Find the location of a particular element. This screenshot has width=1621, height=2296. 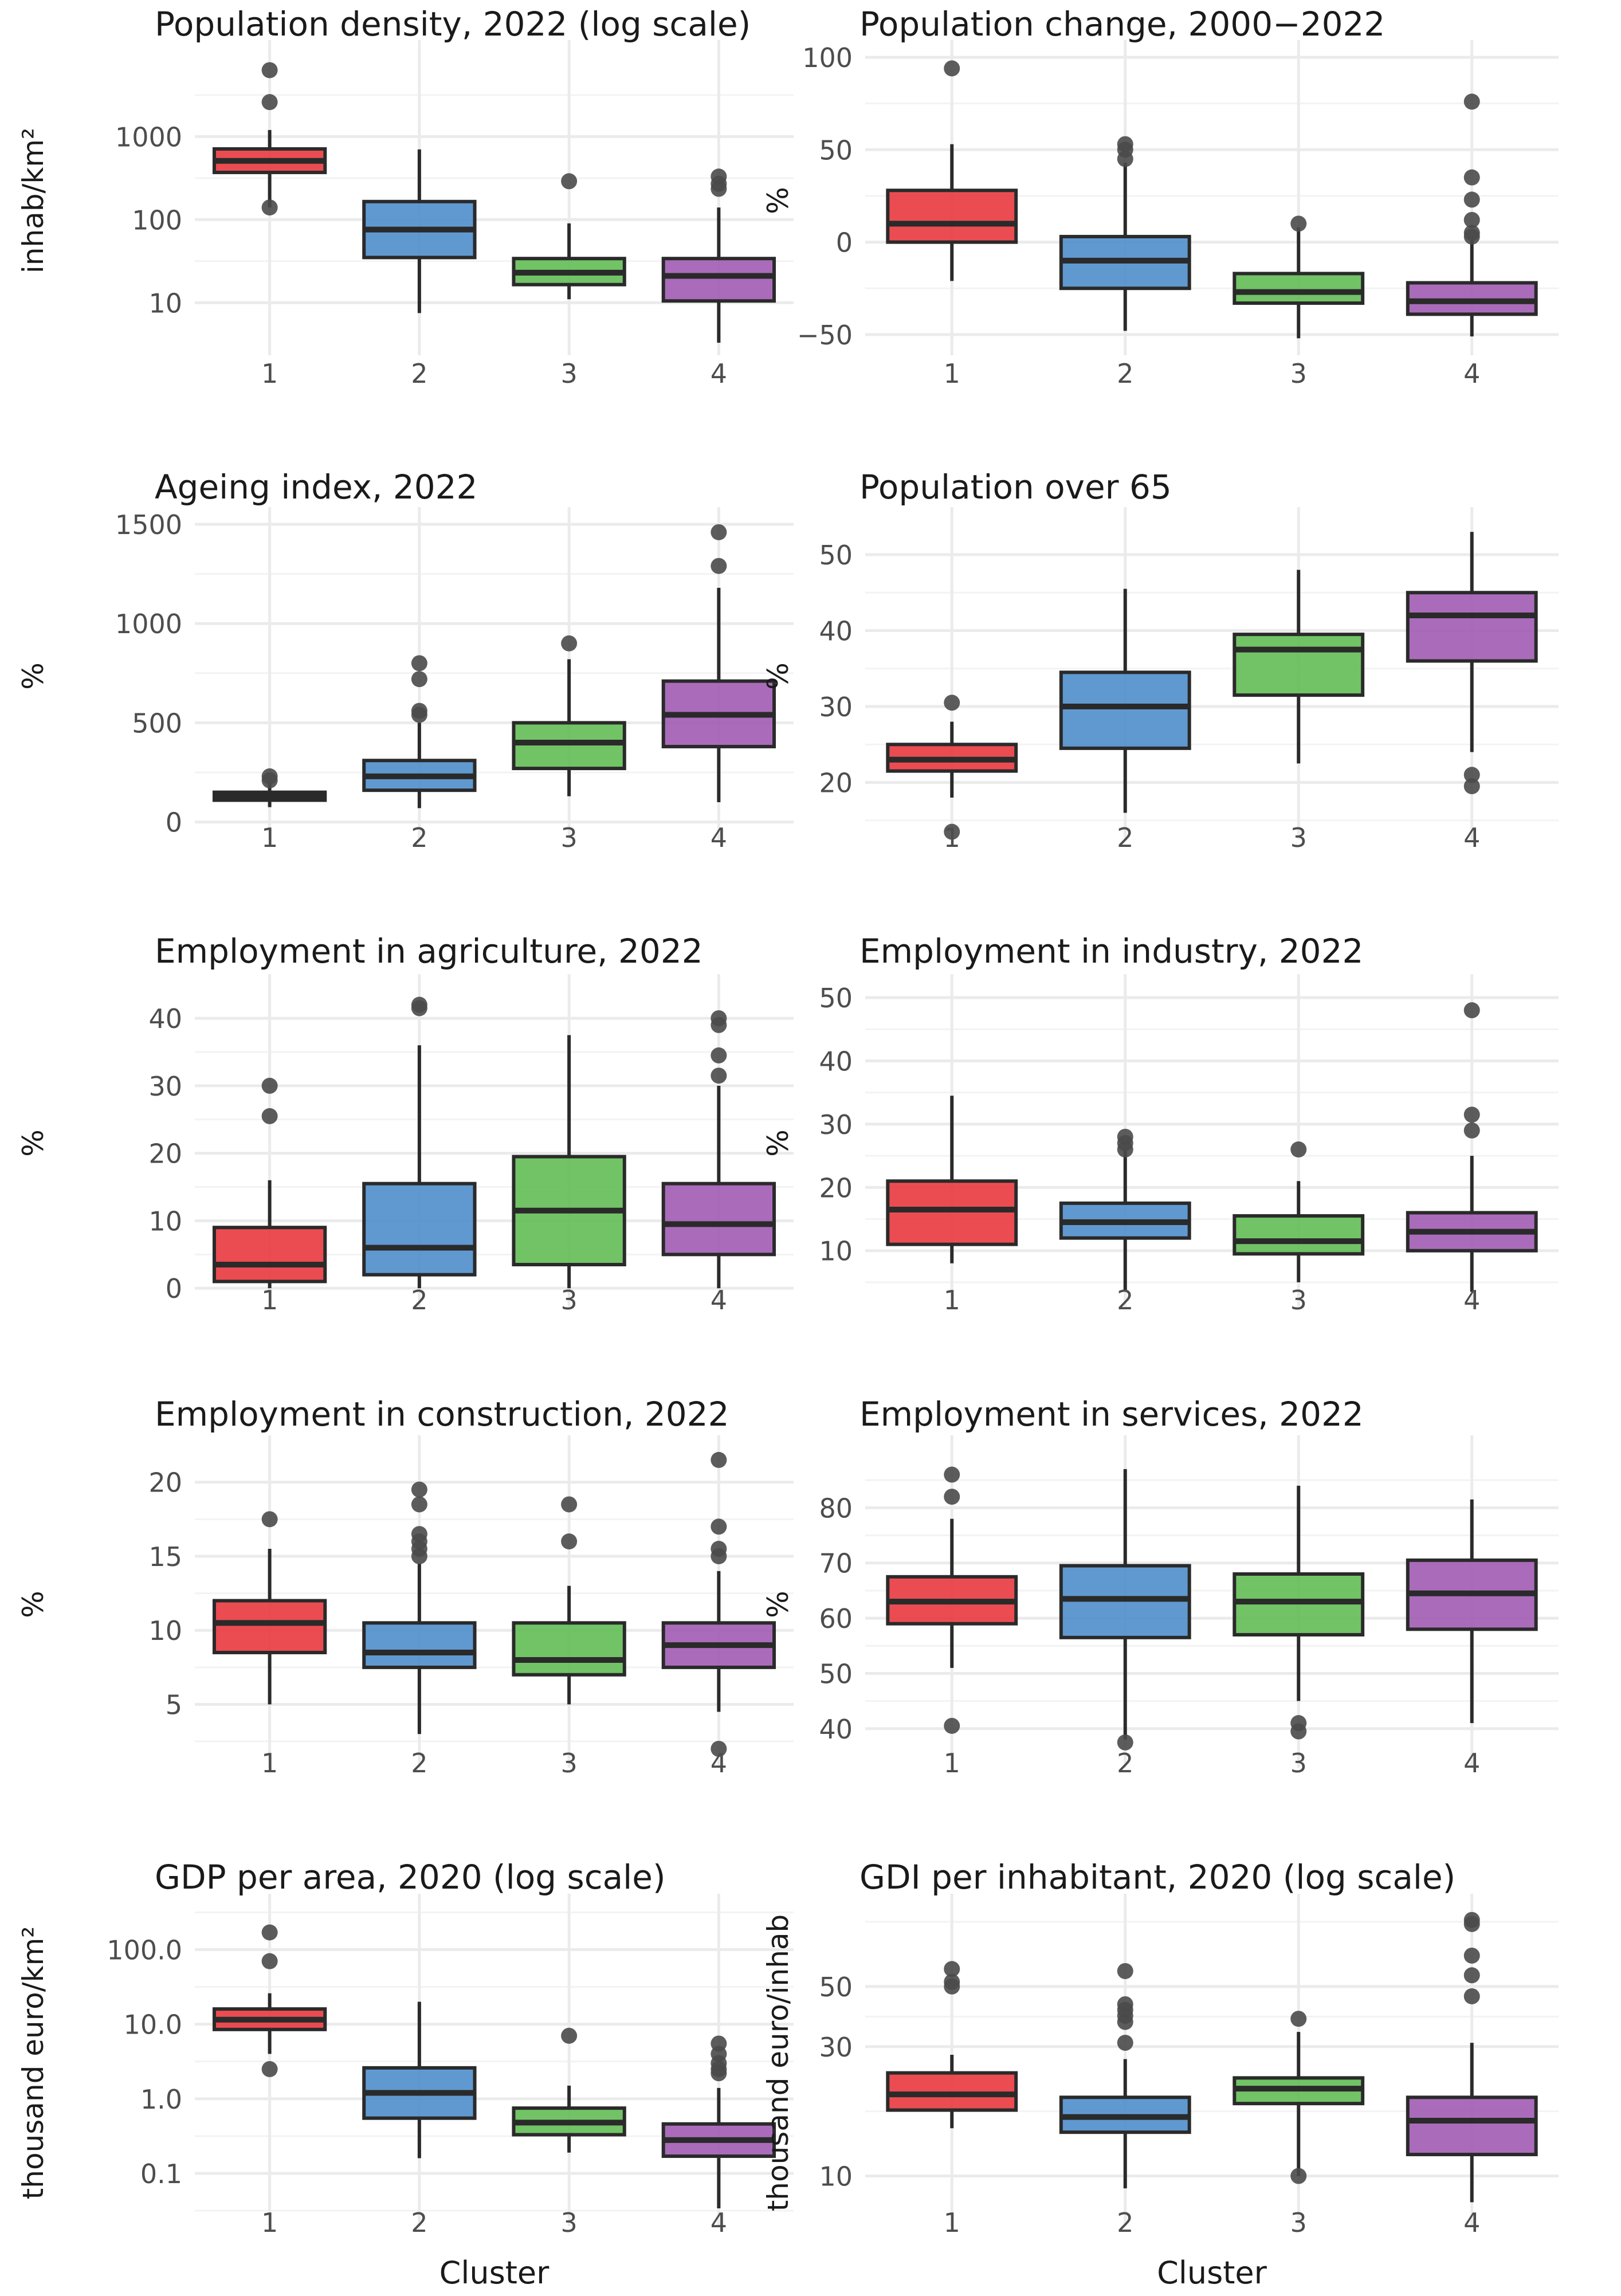

panel-title: Employment in construction, 2022 is located at coordinates (442, 1414).